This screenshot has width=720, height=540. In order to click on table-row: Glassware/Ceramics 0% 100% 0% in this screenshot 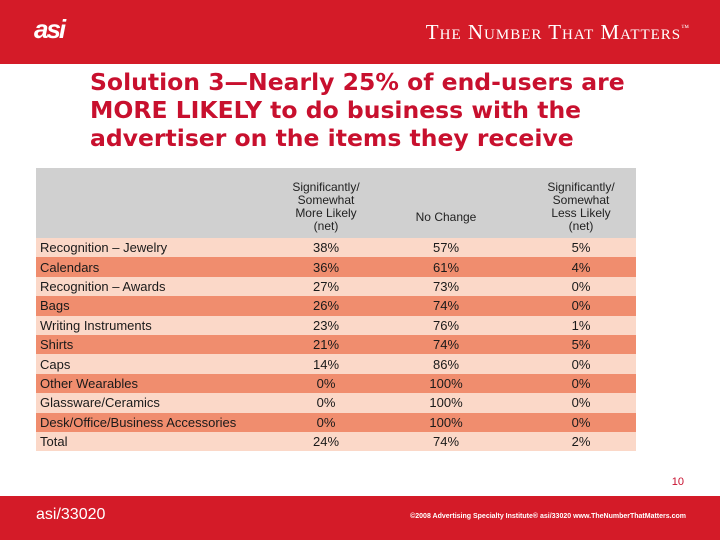, I will do `click(336, 403)`.